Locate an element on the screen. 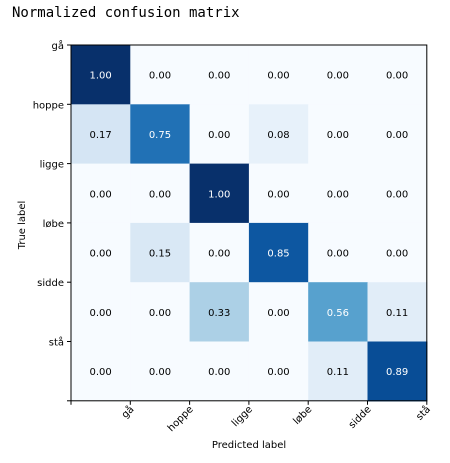  y-tick-label: hoppe is located at coordinates (48, 105).